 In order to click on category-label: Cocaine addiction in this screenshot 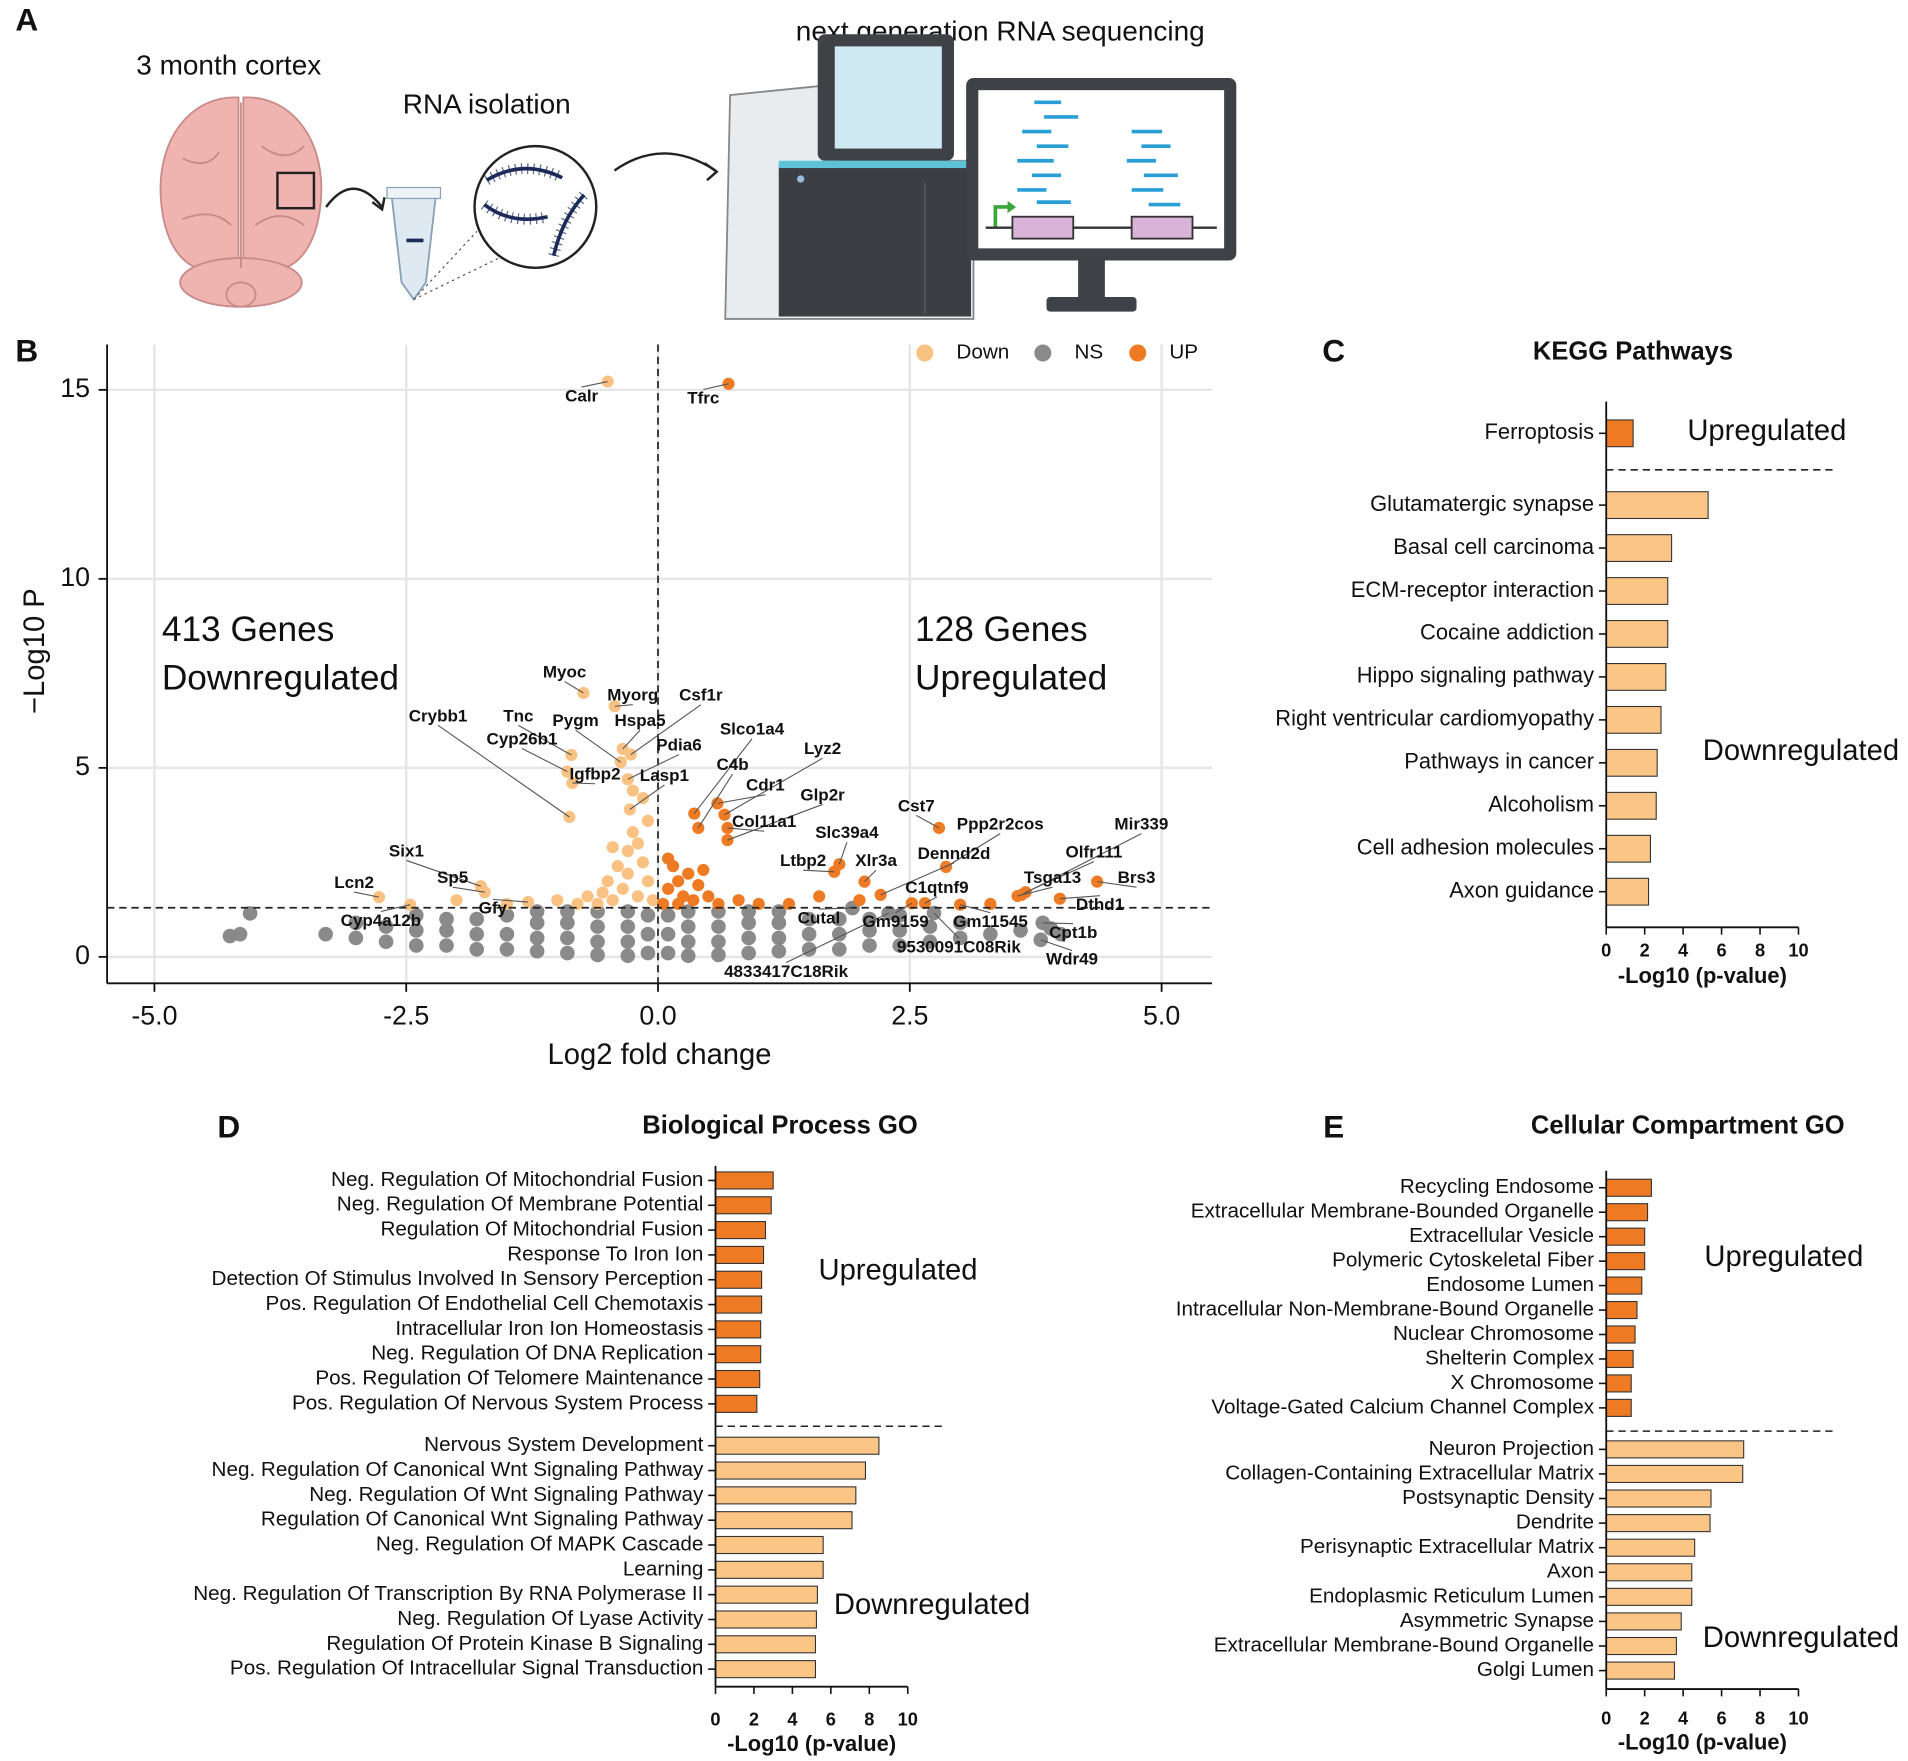, I will do `click(1507, 632)`.